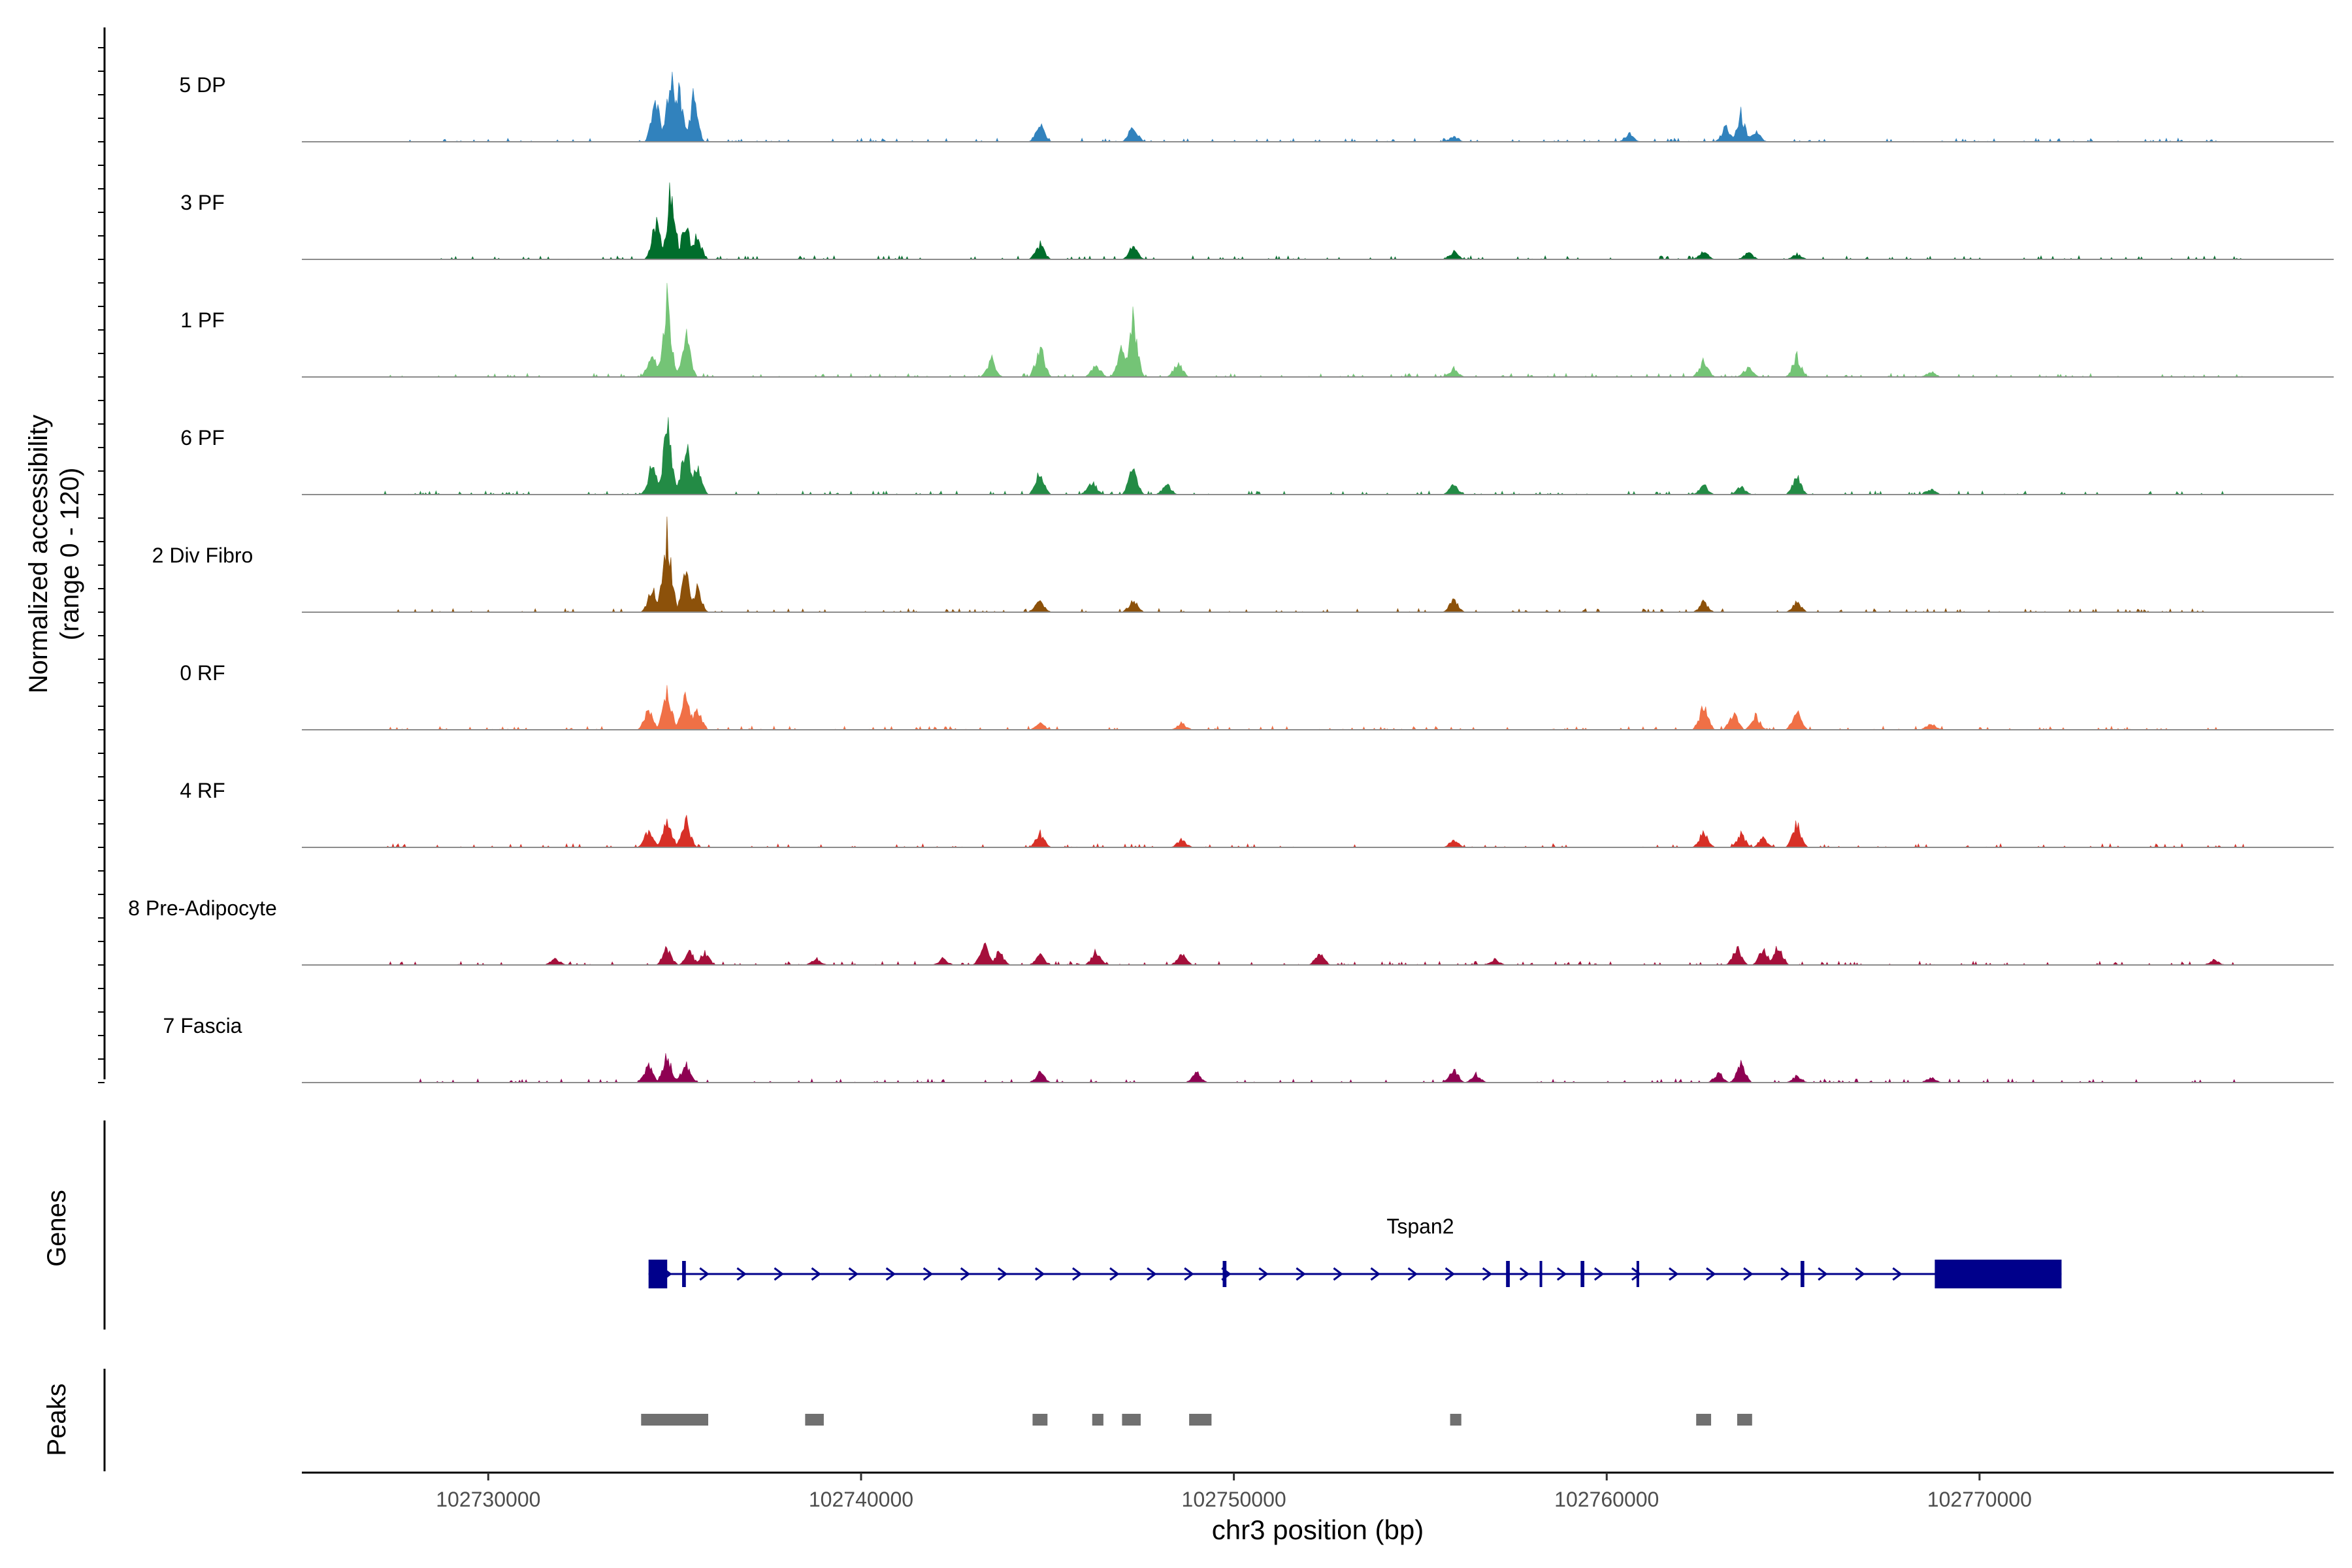 The image size is (2352, 1568). I want to click on peak-regions, so click(1196, 1420).